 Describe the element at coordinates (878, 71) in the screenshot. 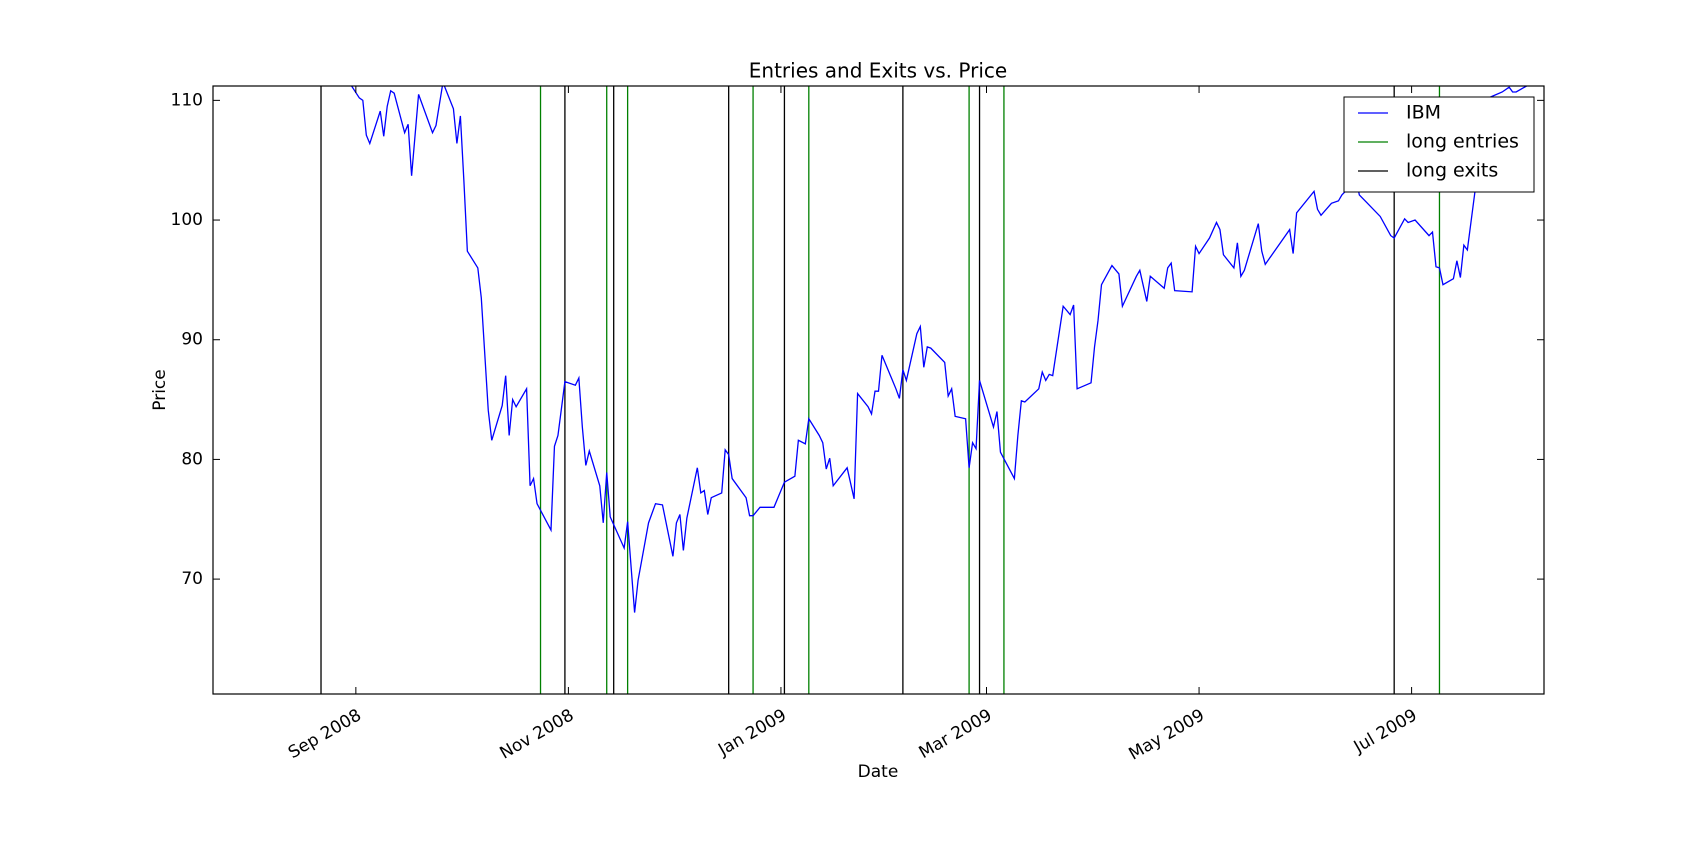

I see `chart-title: Entries and Exits vs. Price` at that location.